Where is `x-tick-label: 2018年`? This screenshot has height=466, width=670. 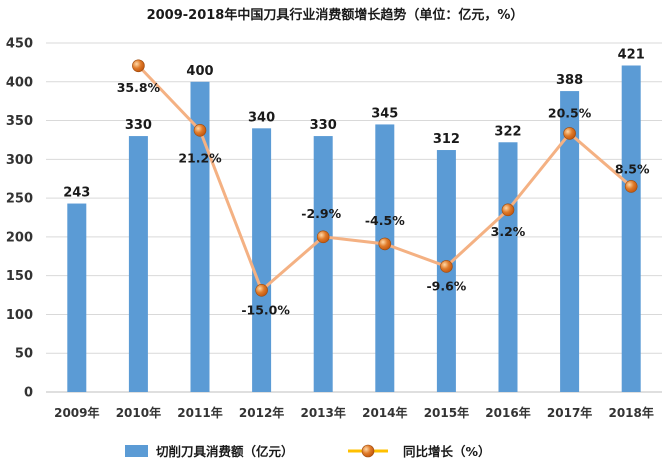
x-tick-label: 2018年 is located at coordinates (630, 412).